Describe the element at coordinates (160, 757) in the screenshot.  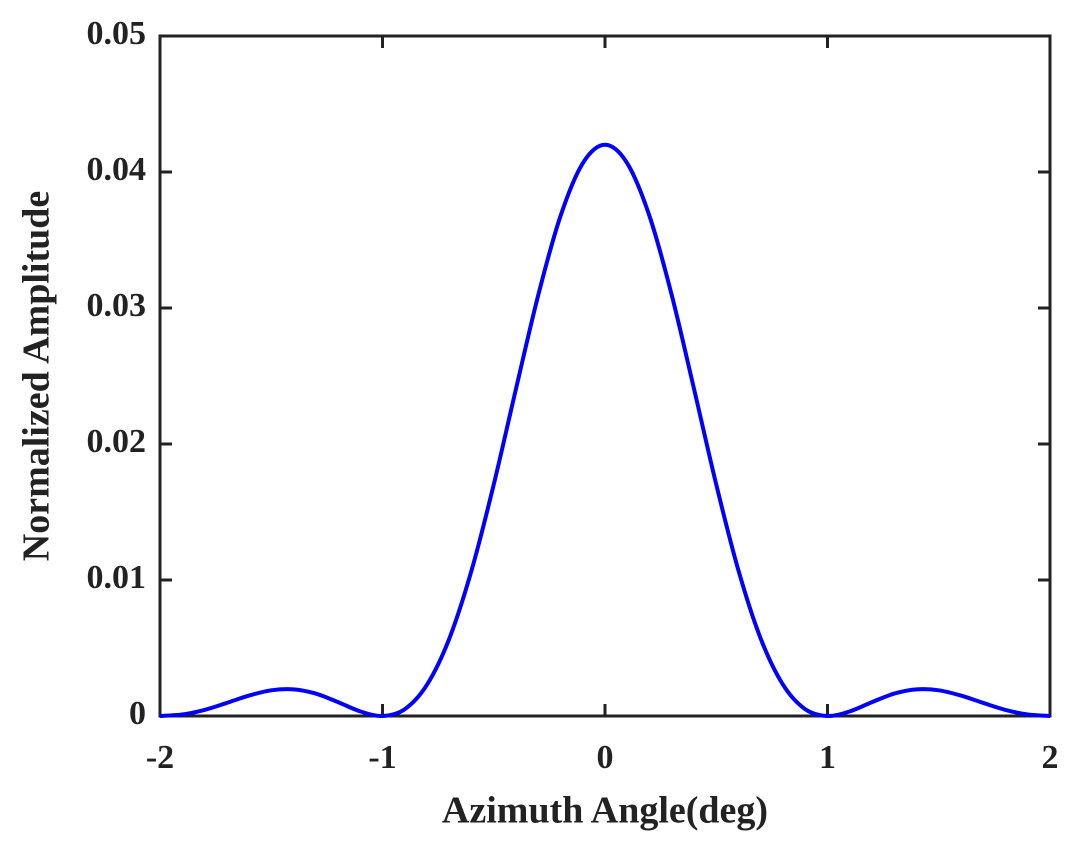
I see `x-tick-label: -2` at that location.